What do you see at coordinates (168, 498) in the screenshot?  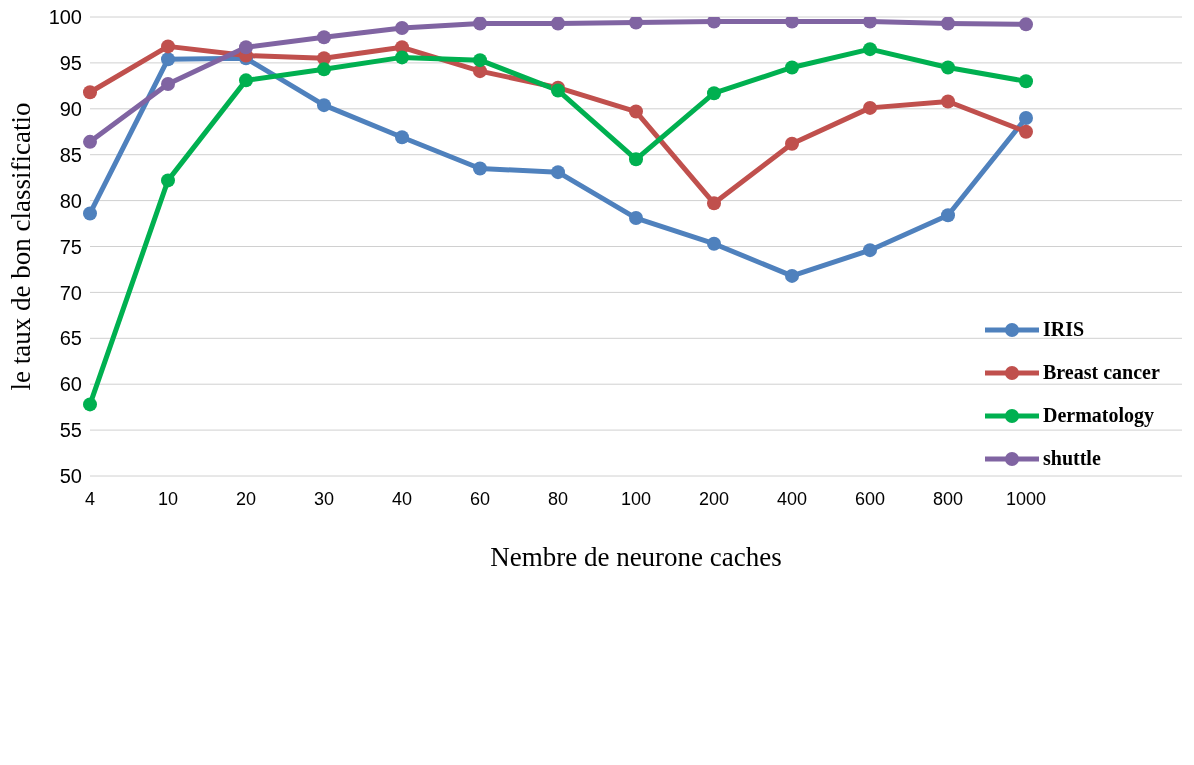 I see `x-tick-label: 10` at bounding box center [168, 498].